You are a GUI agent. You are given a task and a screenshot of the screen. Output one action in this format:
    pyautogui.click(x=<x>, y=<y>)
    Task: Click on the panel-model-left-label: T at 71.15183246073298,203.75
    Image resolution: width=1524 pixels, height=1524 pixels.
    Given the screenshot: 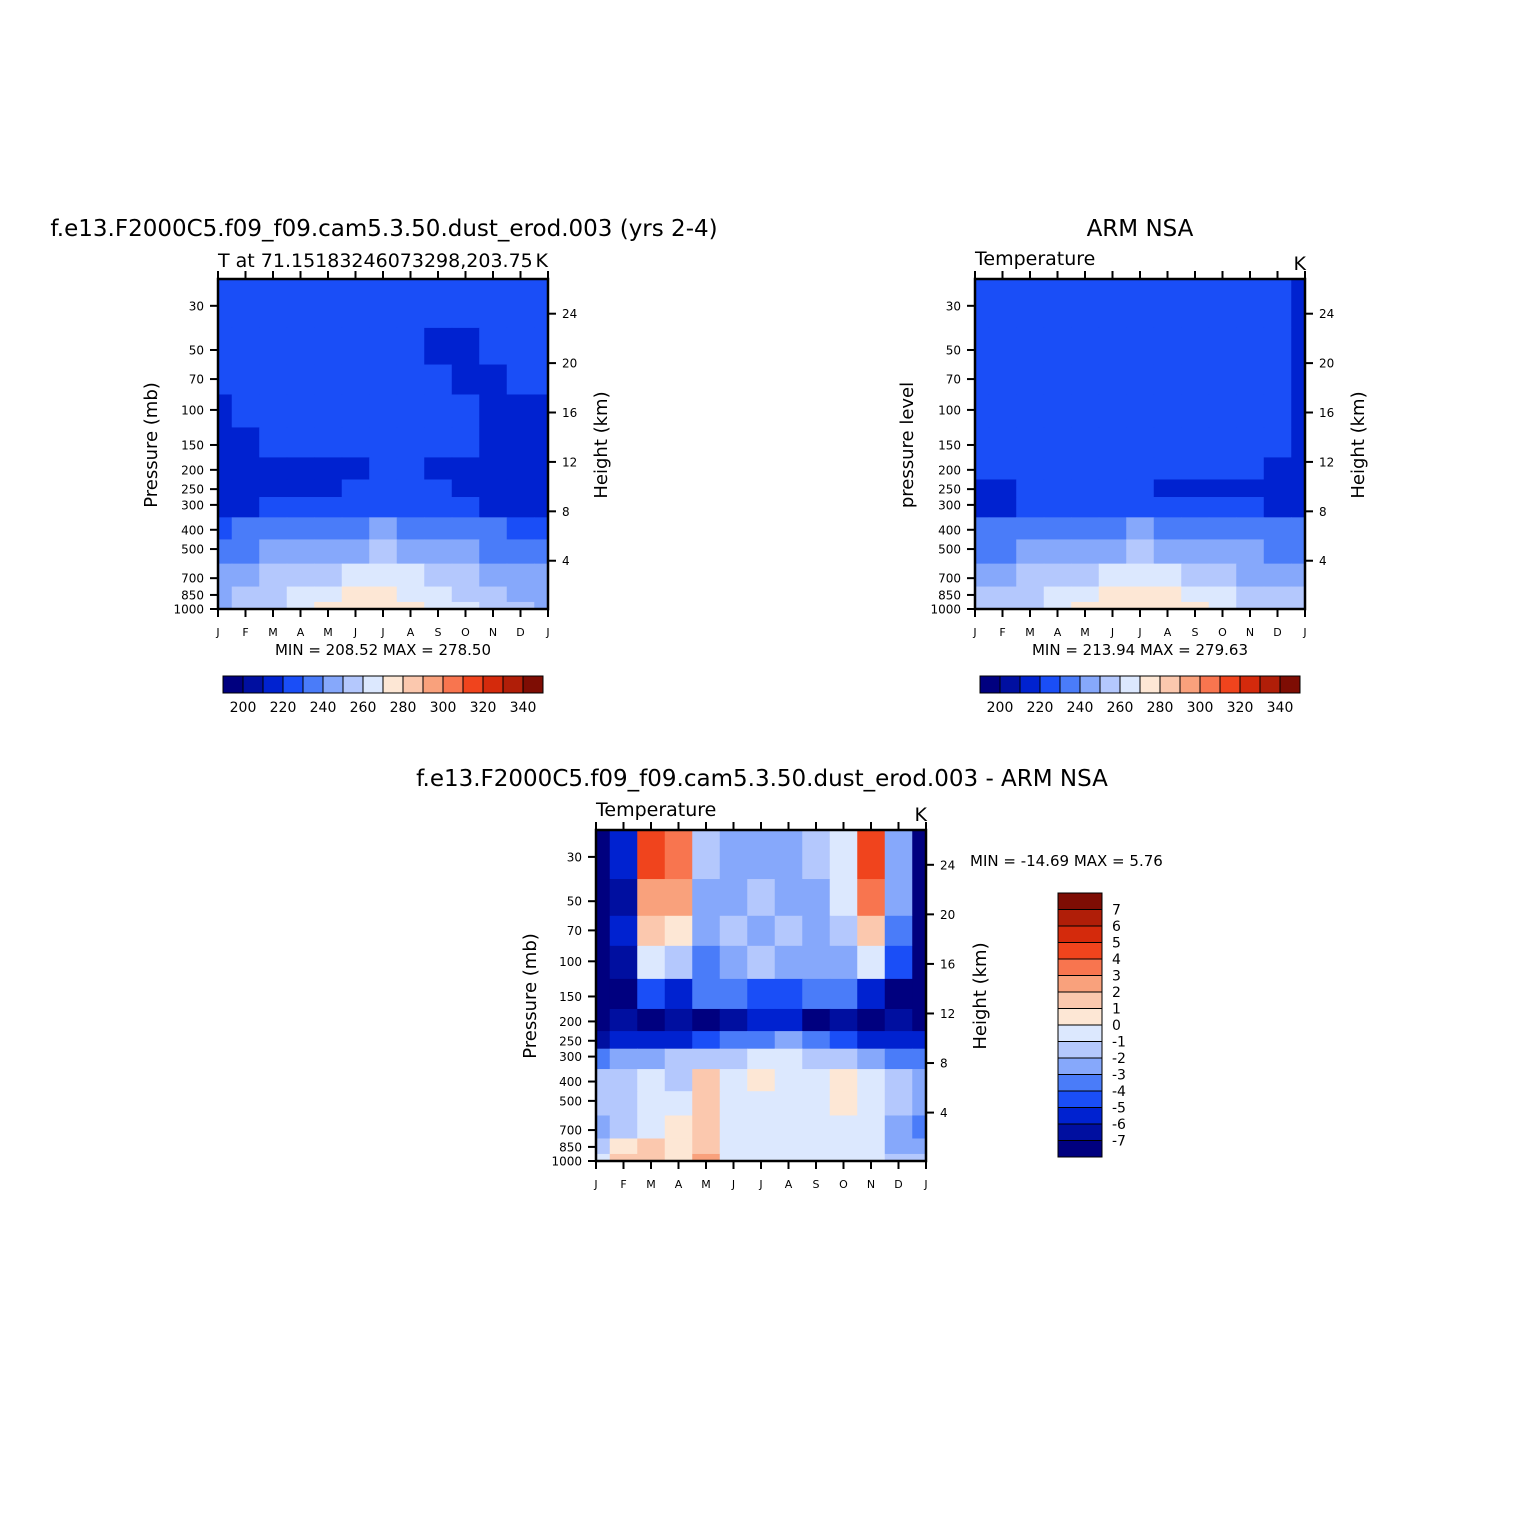 What is the action you would take?
    pyautogui.click(x=375, y=261)
    